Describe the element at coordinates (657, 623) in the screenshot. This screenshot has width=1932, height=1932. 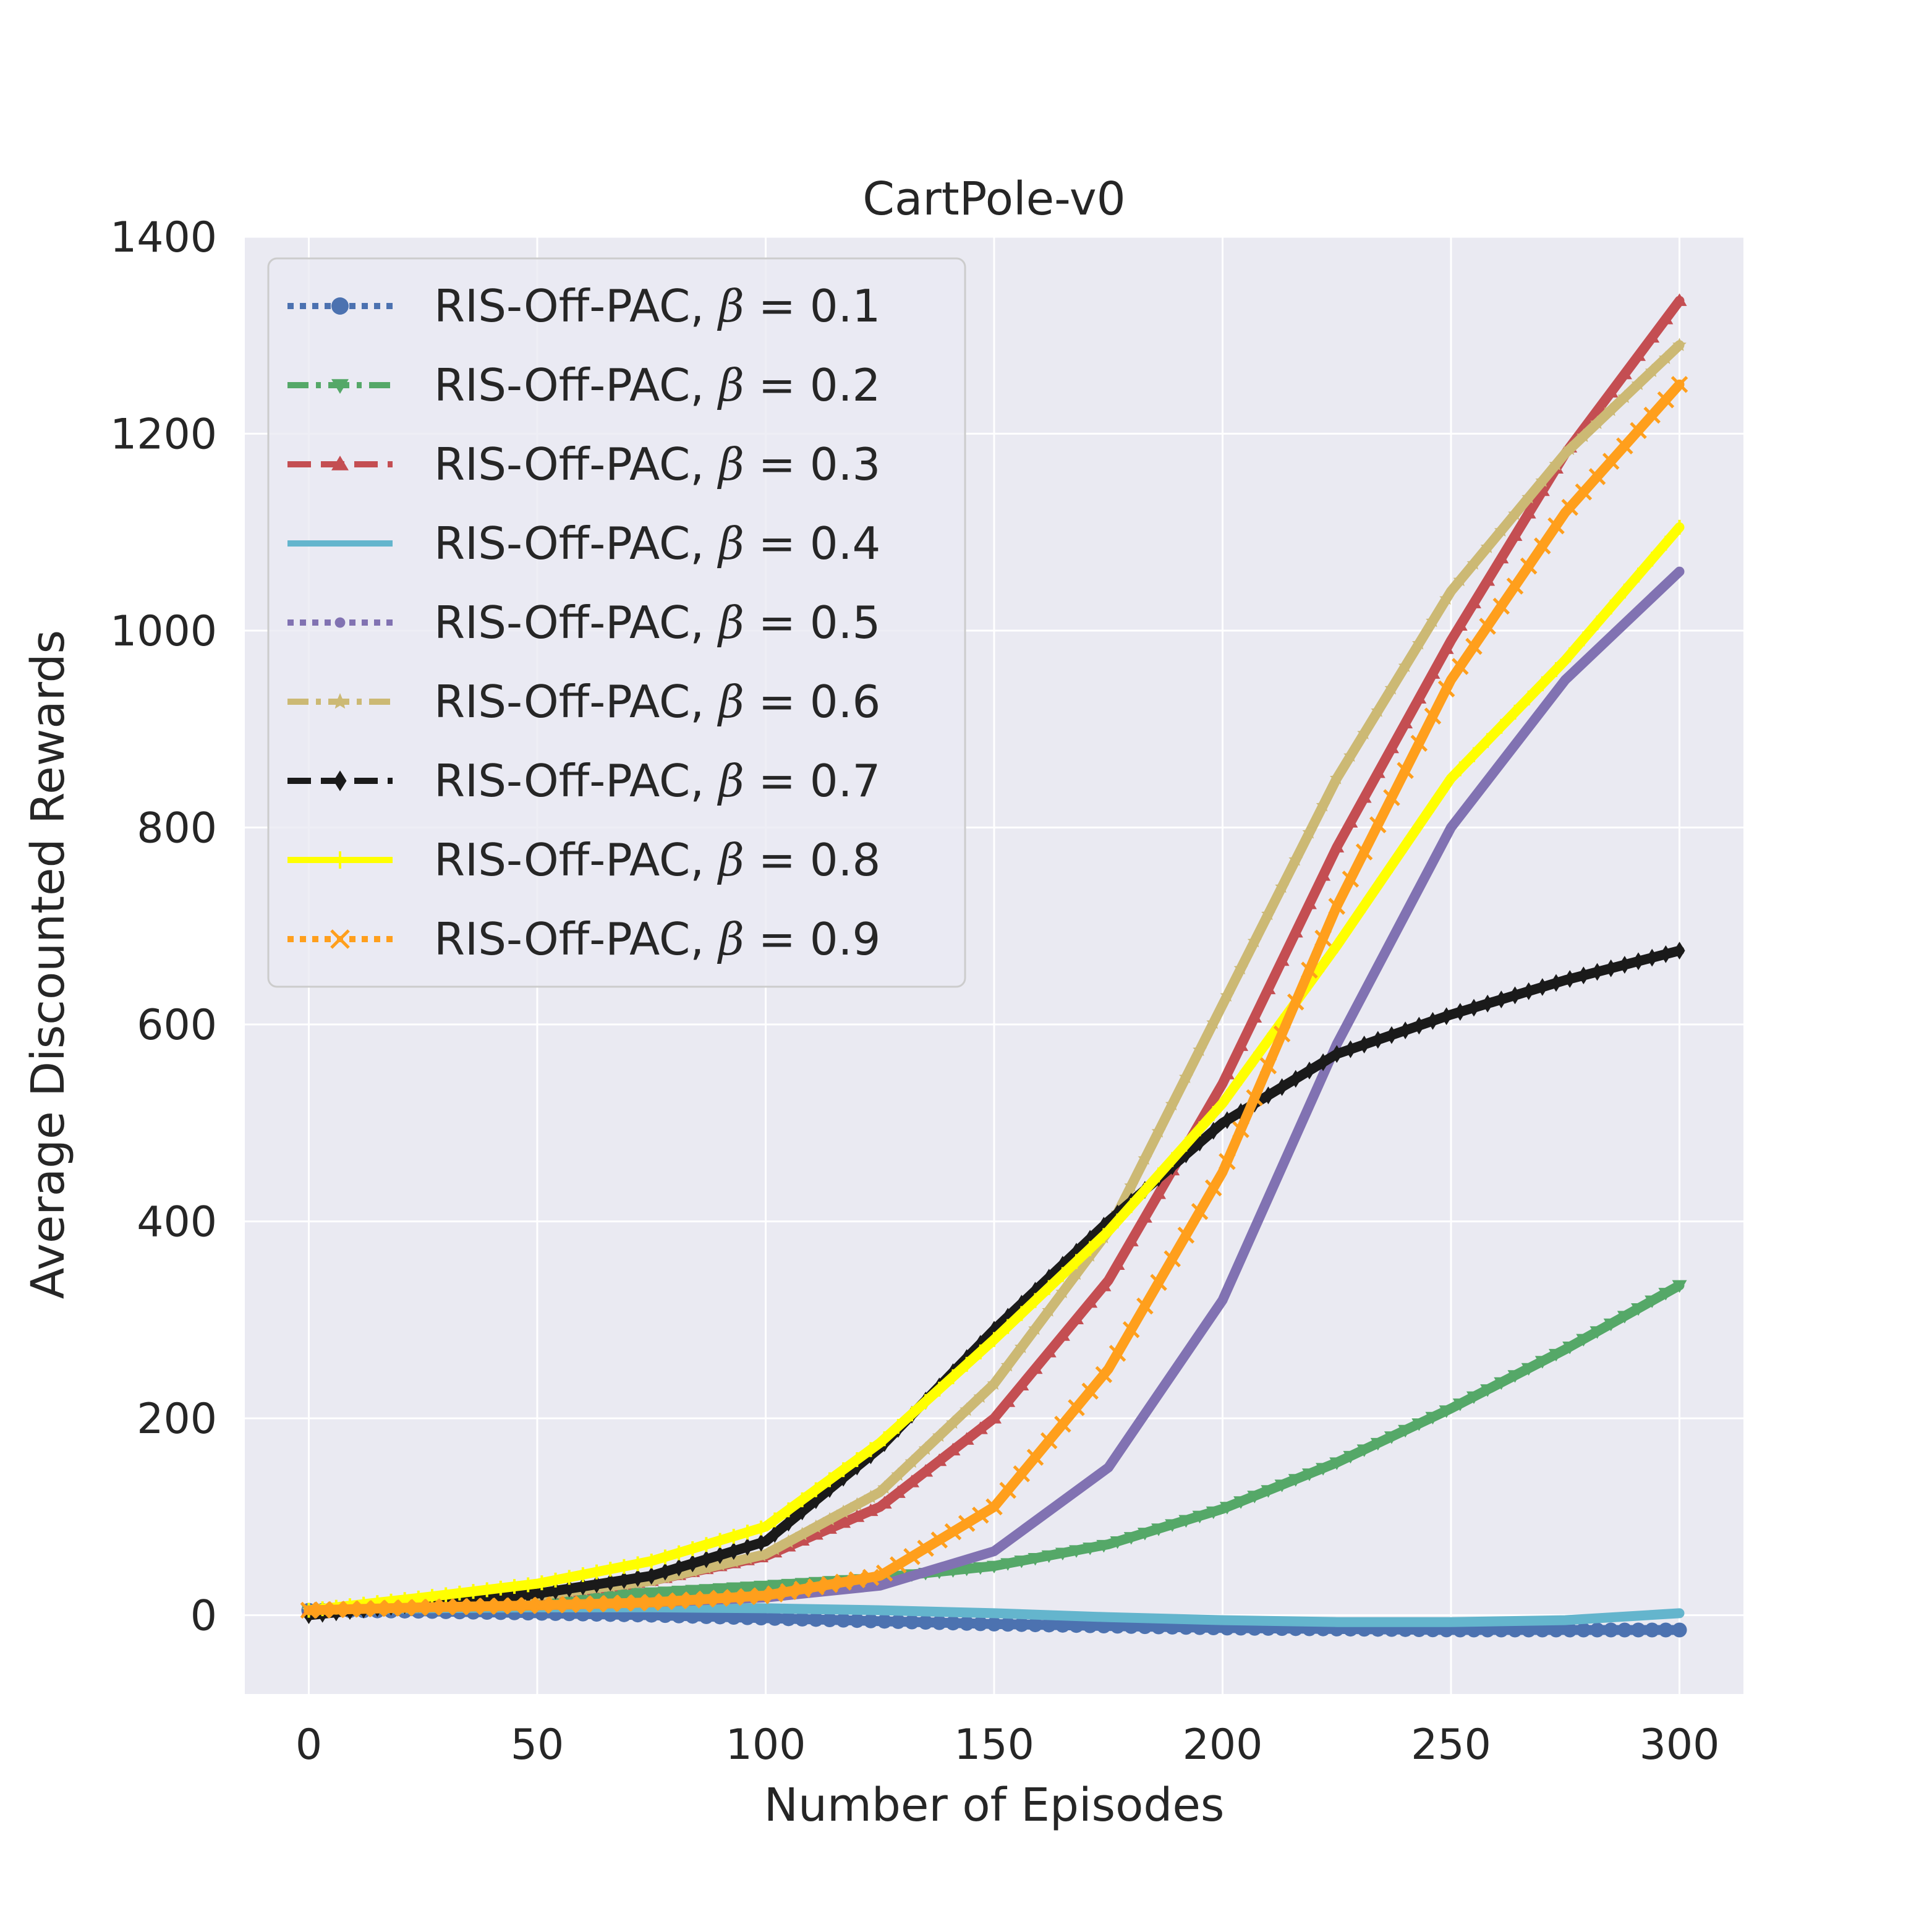
I see `legend-label: RIS-Off-PAC, β = 0.5` at that location.